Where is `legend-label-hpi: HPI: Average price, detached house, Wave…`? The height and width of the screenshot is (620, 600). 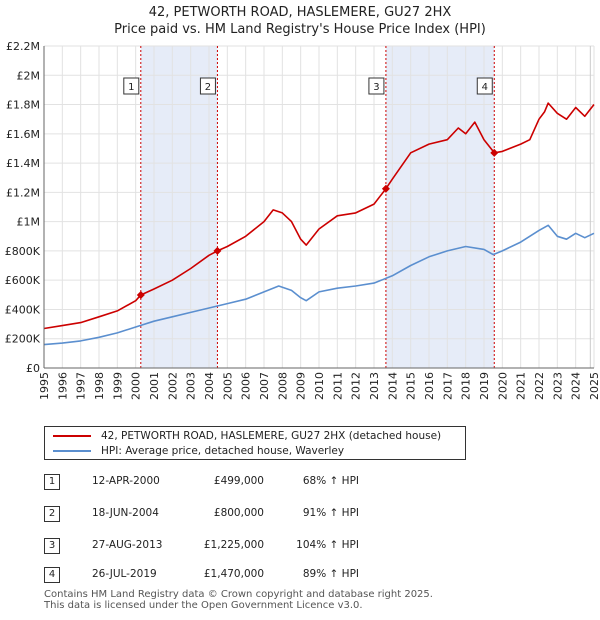 legend-label-hpi: HPI: Average price, detached house, Wave… is located at coordinates (223, 451).